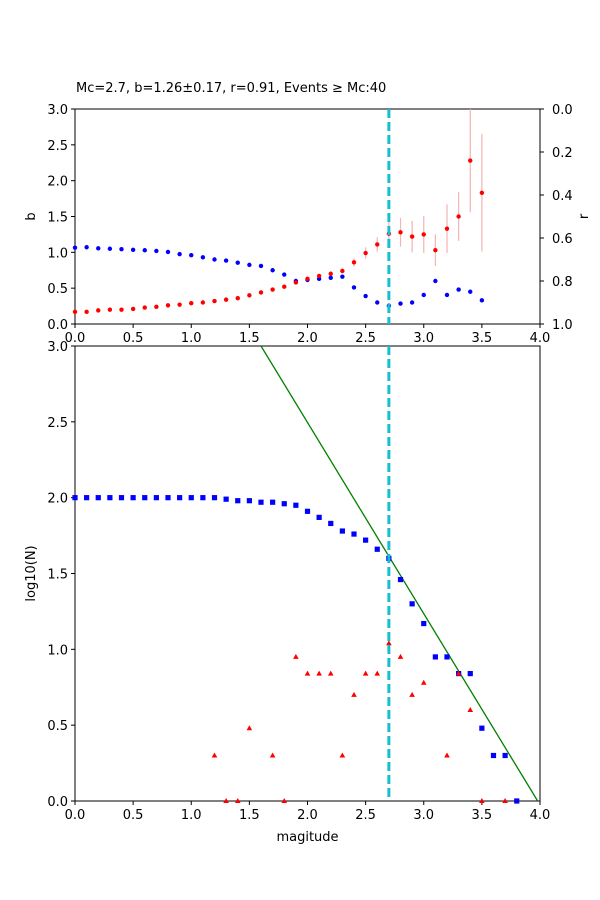 The width and height of the screenshot is (600, 900). I want to click on top-ytick-label: 1.0, so click(57, 253).